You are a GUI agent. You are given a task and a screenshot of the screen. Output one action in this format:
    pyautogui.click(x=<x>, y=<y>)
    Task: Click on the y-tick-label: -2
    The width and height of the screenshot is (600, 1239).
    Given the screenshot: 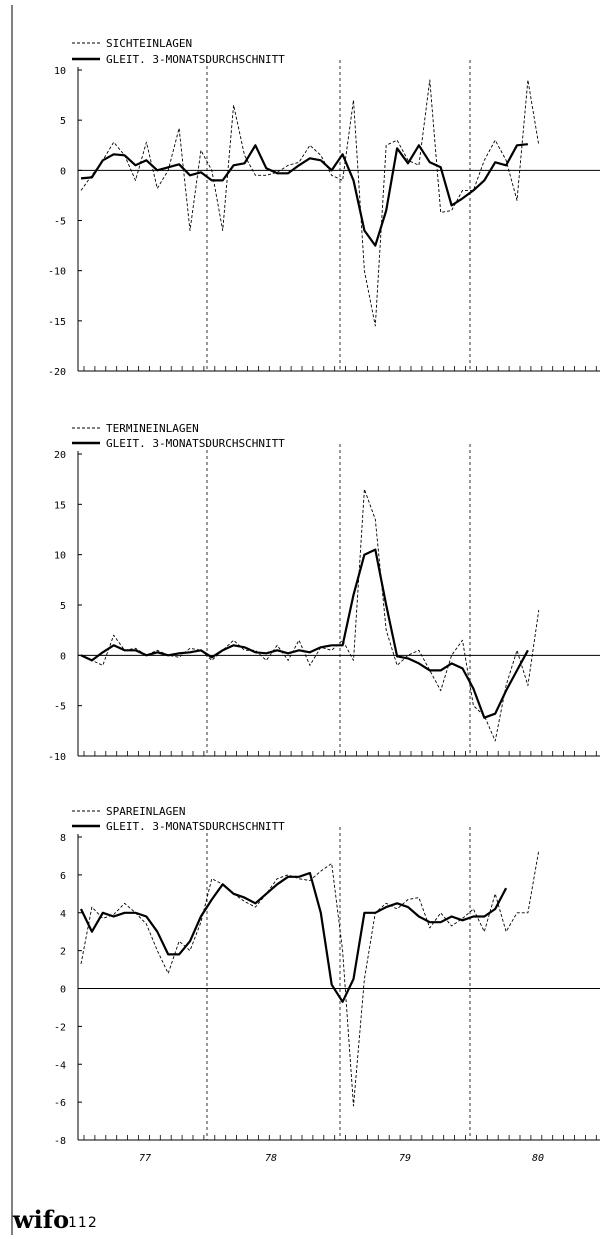 What is the action you would take?
    pyautogui.click(x=60, y=1027)
    